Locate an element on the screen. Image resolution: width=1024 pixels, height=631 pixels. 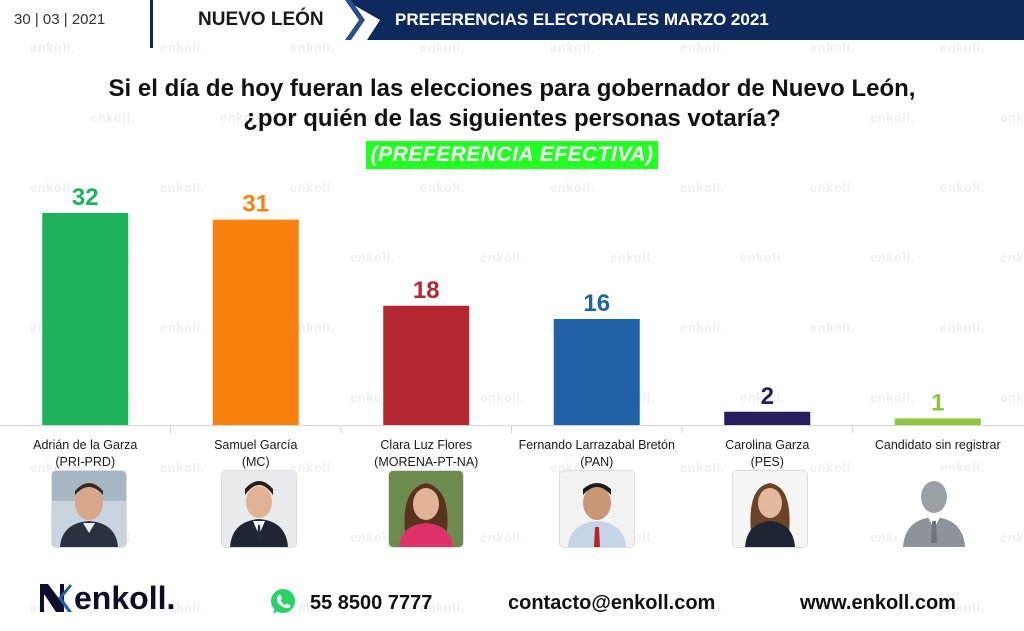
whatsapp-icon is located at coordinates (283, 601).